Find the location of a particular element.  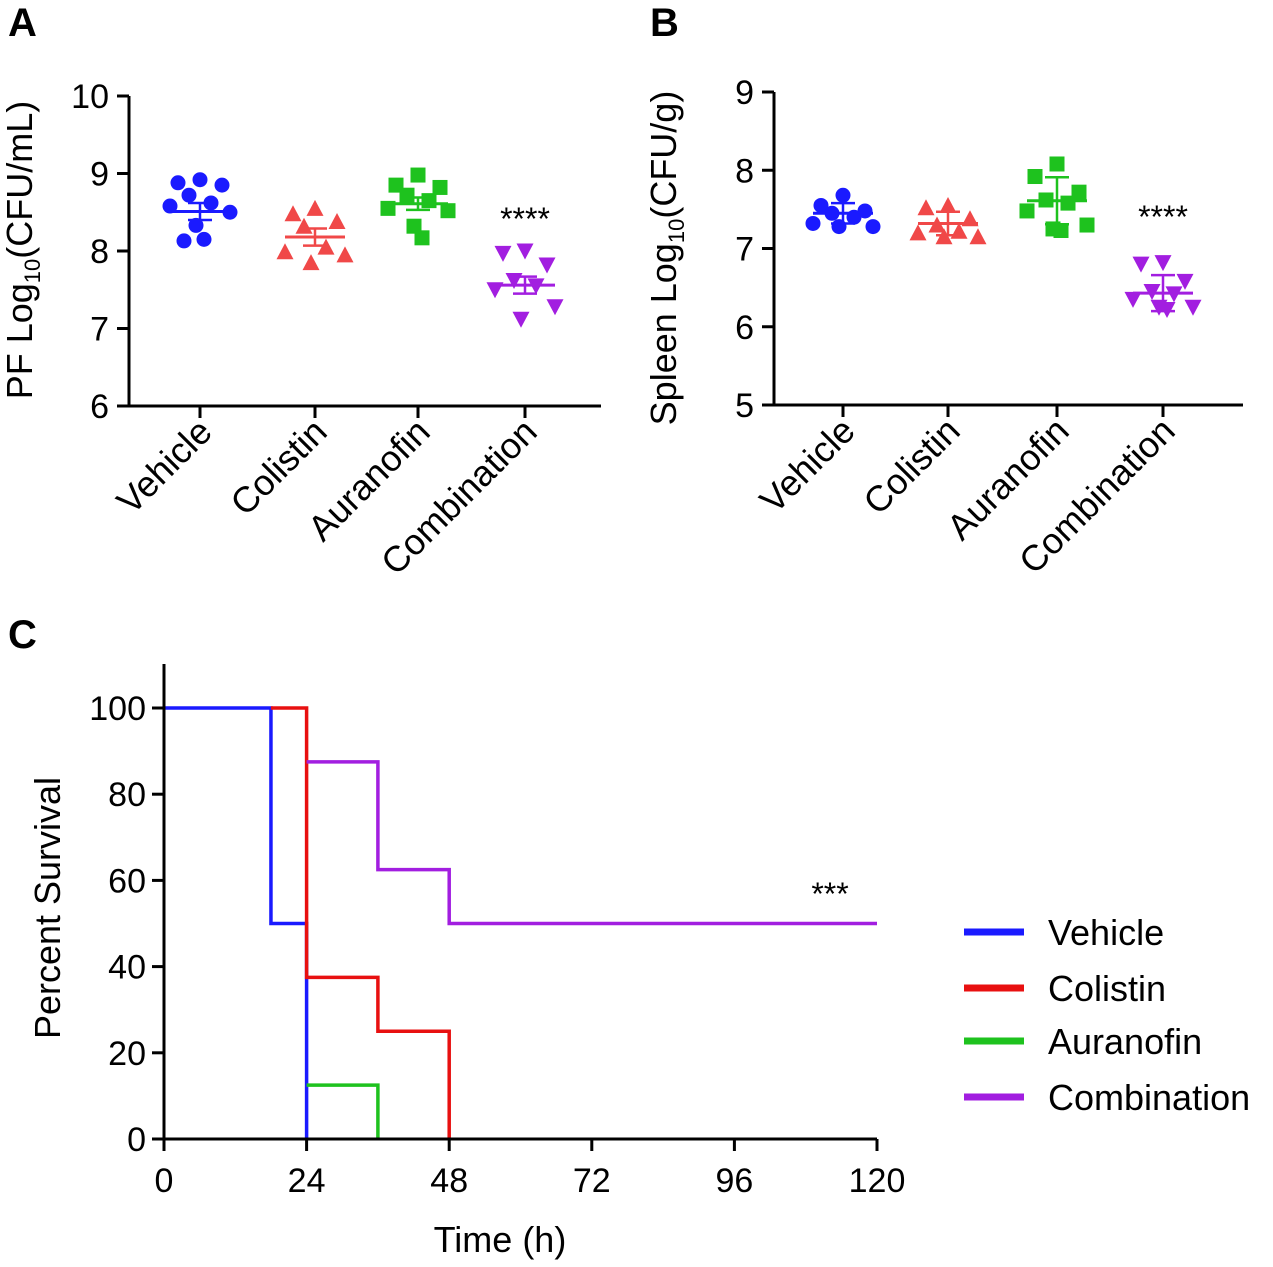

survival-line-colistin is located at coordinates (360, 922).